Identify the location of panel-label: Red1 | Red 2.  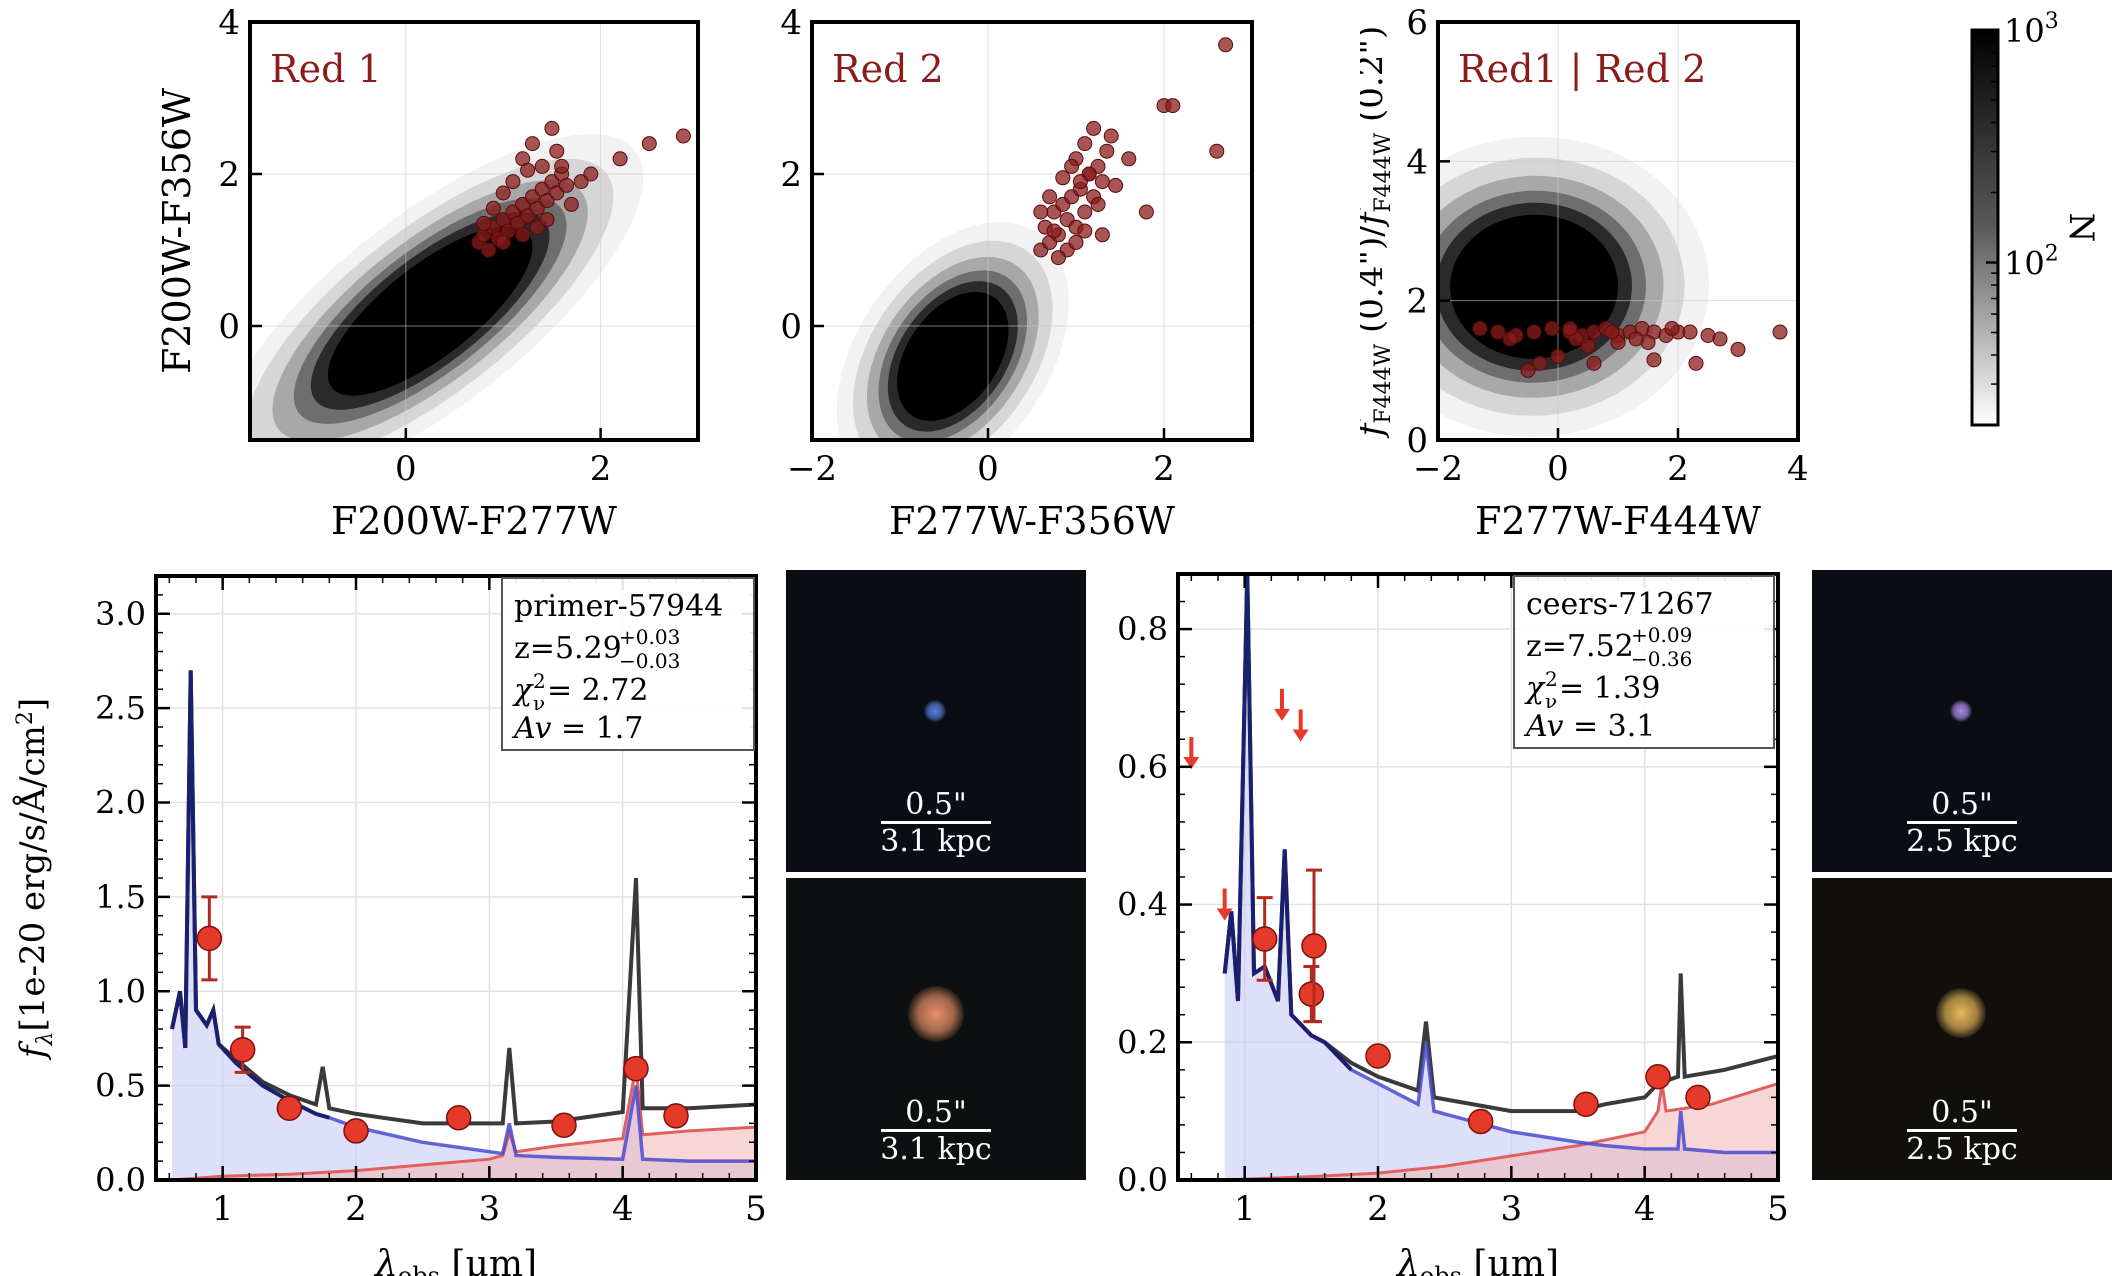
(1582, 69).